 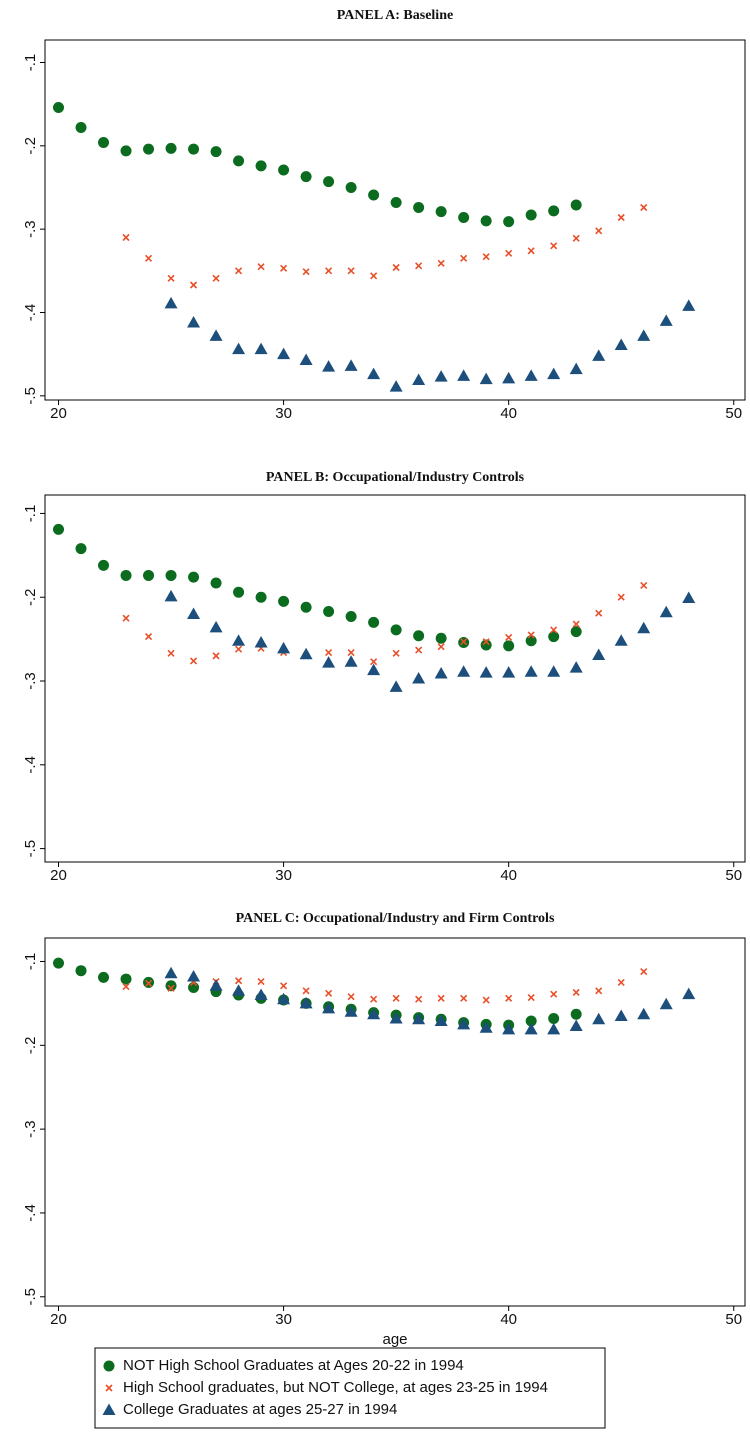 What do you see at coordinates (58, 875) in the screenshot?
I see `x-tick-label: 20` at bounding box center [58, 875].